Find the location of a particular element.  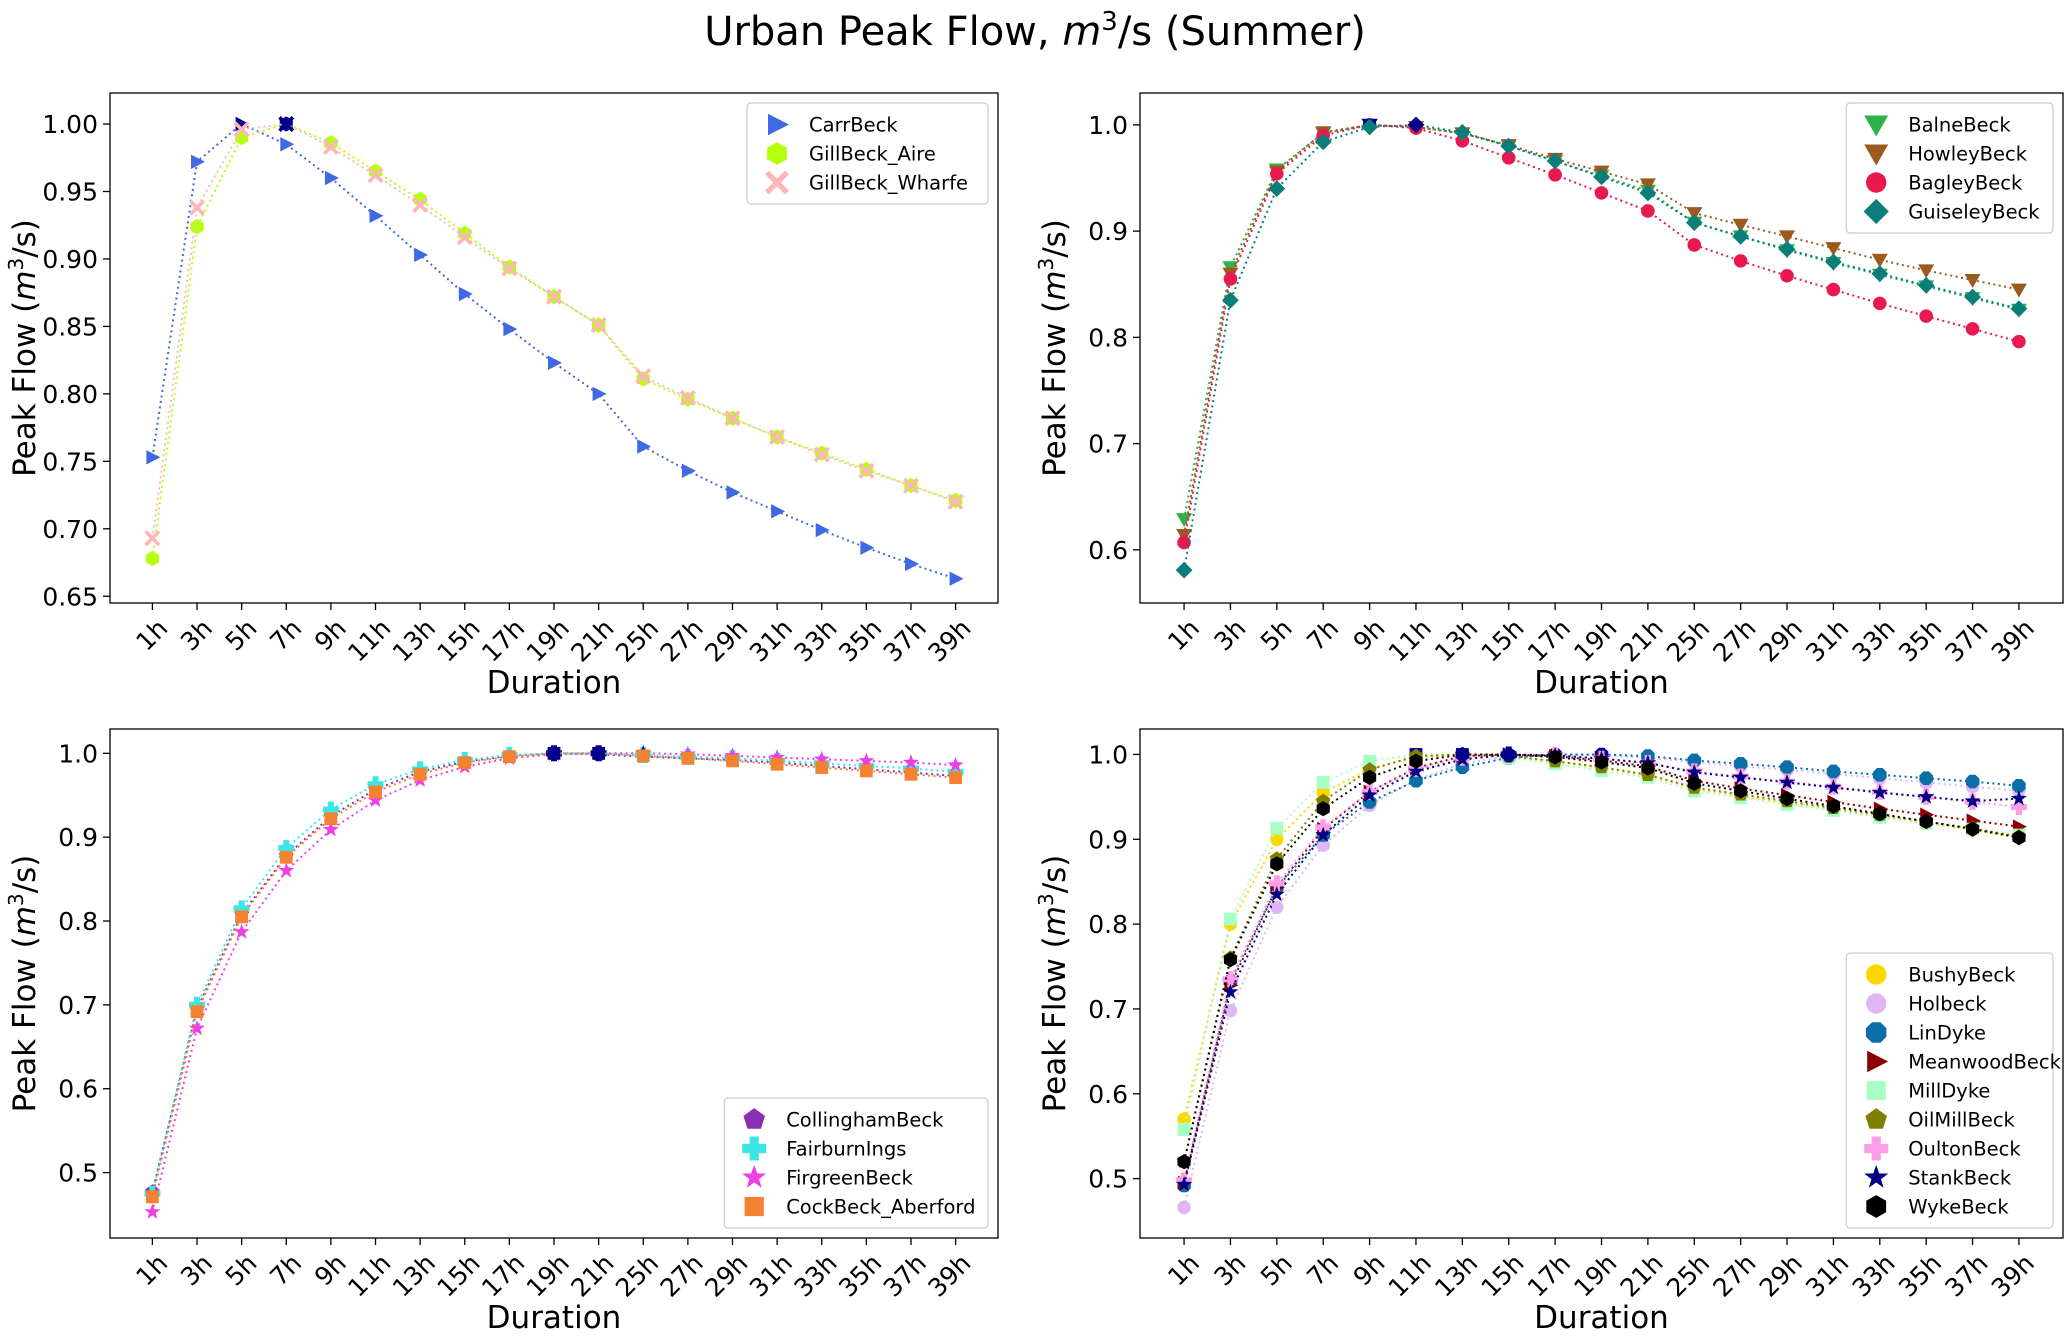

data-point-BagleyBeck-3h is located at coordinates (1230, 279).